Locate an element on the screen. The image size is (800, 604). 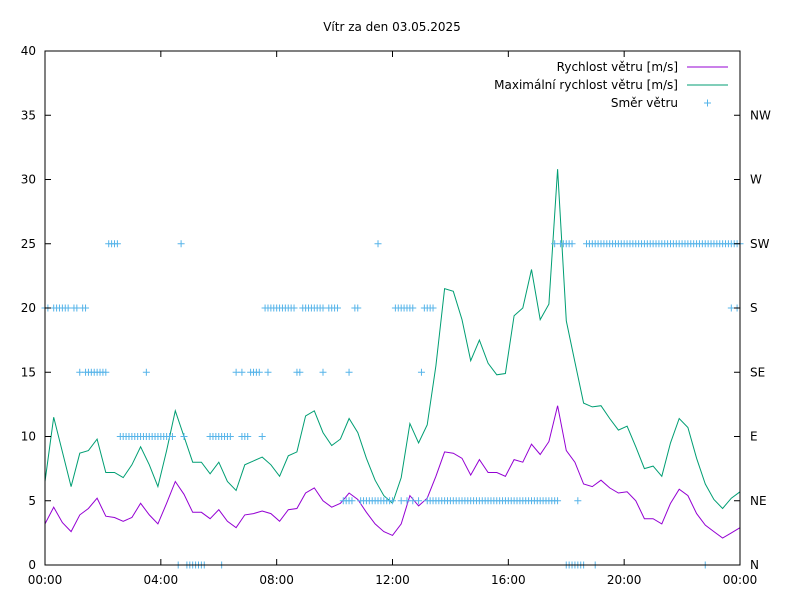
y2-tick-label: E is located at coordinates (754, 437).